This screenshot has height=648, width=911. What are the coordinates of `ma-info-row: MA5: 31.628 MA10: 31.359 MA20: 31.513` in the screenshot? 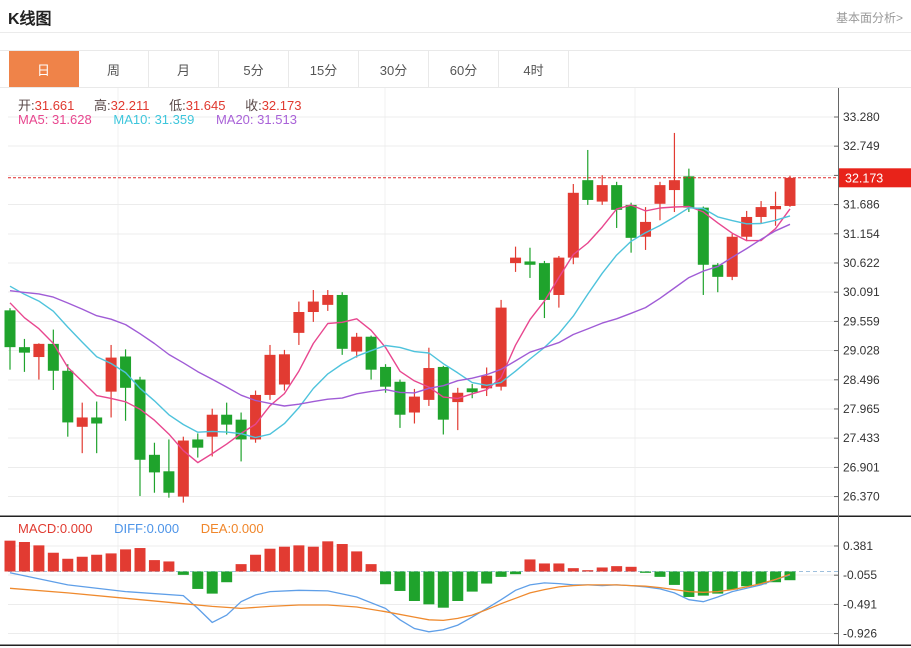 It's located at (157, 119).